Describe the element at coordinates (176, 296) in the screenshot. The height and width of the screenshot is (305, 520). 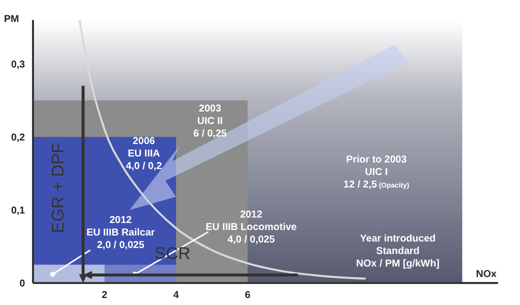
I see `x-tick-label: 4` at that location.